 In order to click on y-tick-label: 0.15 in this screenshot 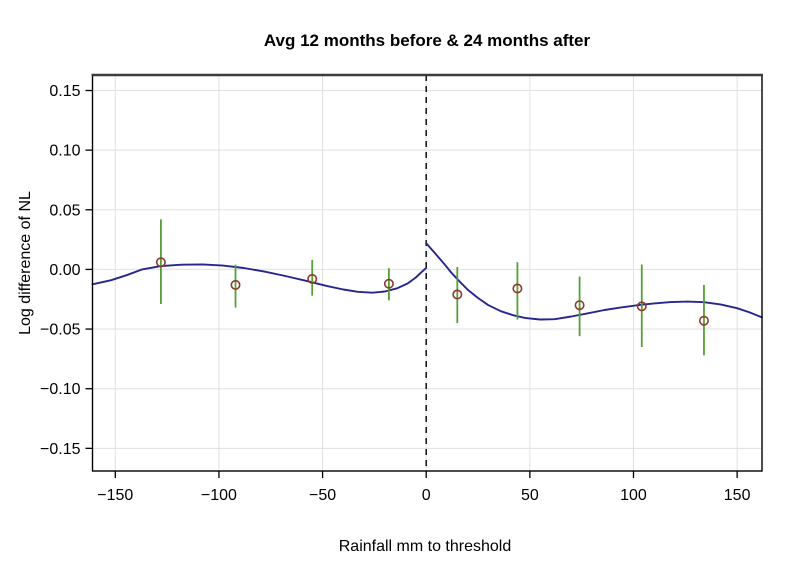, I will do `click(64, 91)`.